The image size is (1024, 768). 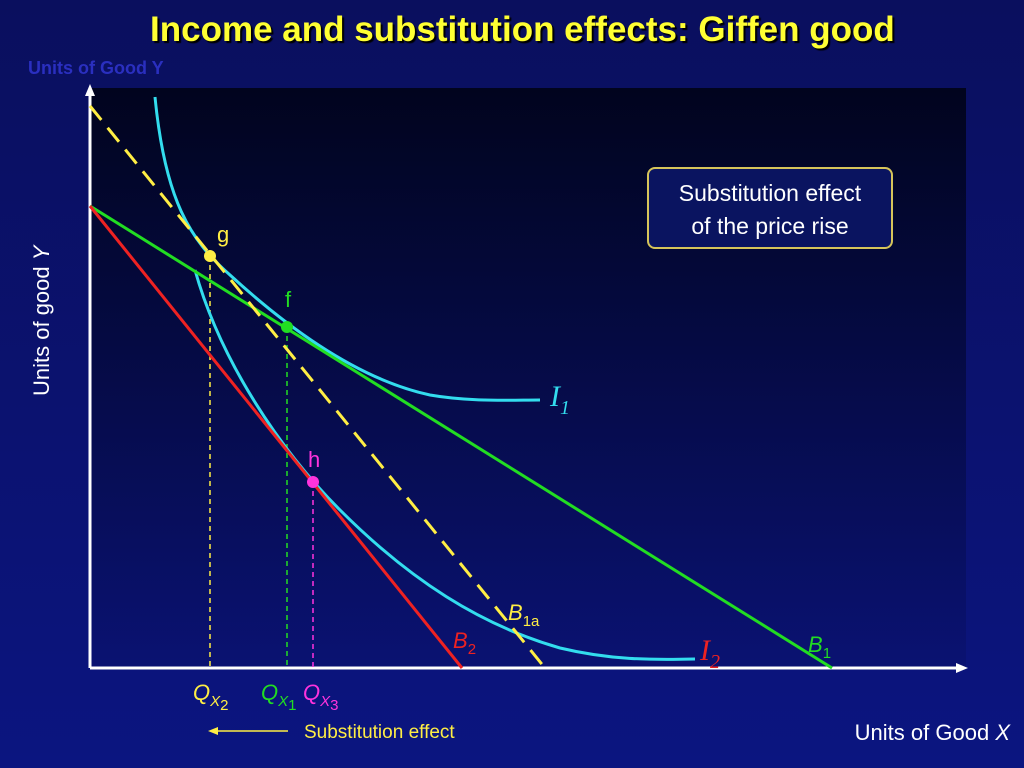 What do you see at coordinates (210, 256) in the screenshot?
I see `point-g` at bounding box center [210, 256].